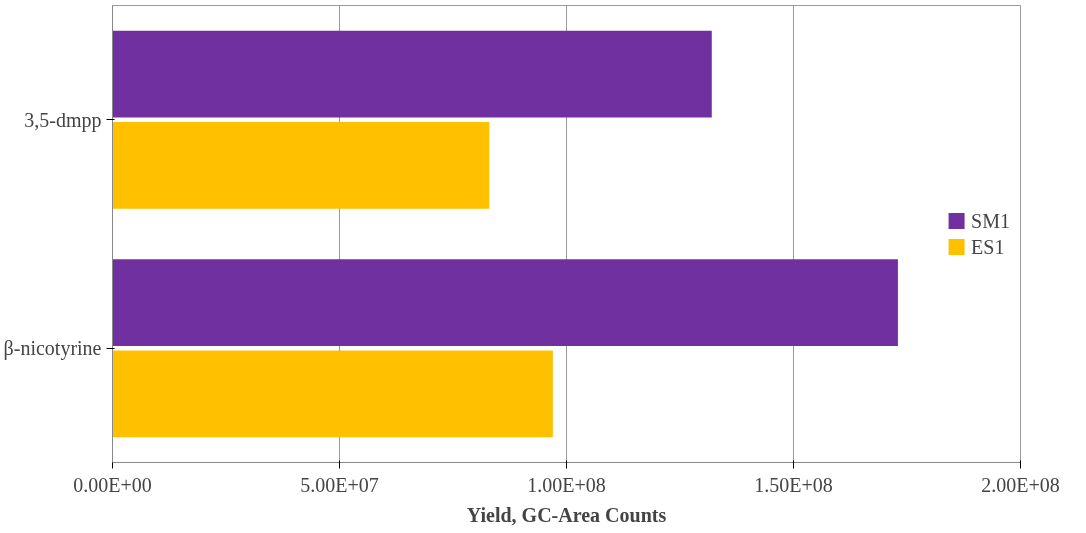  Describe the element at coordinates (112, 484) in the screenshot. I see `x-tick-label: 0.00E+00` at that location.